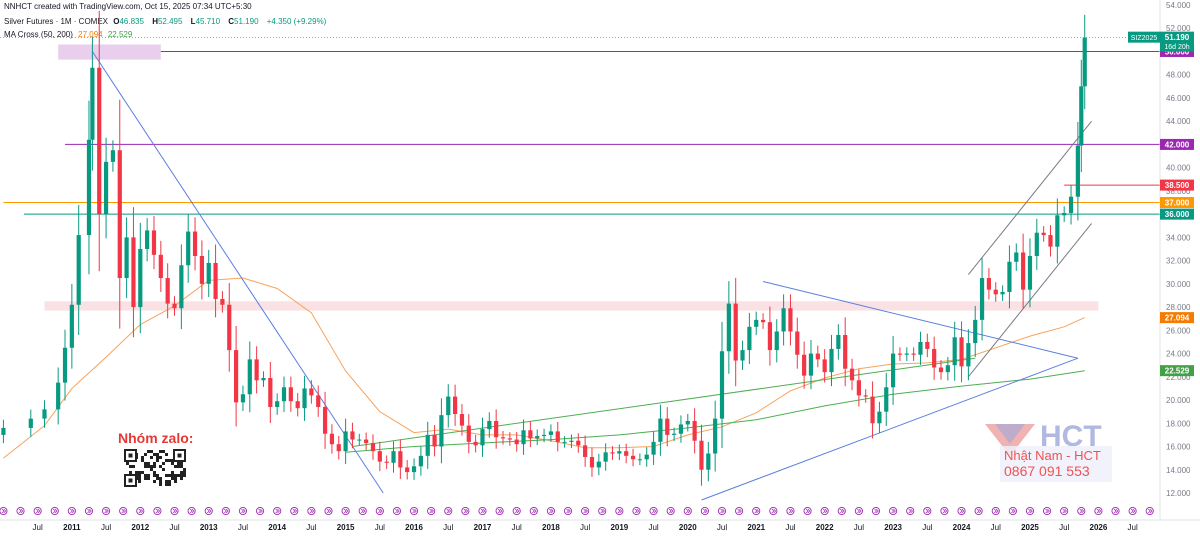 This screenshot has width=1200, height=537. I want to click on watermark-box, so click(1056, 464).